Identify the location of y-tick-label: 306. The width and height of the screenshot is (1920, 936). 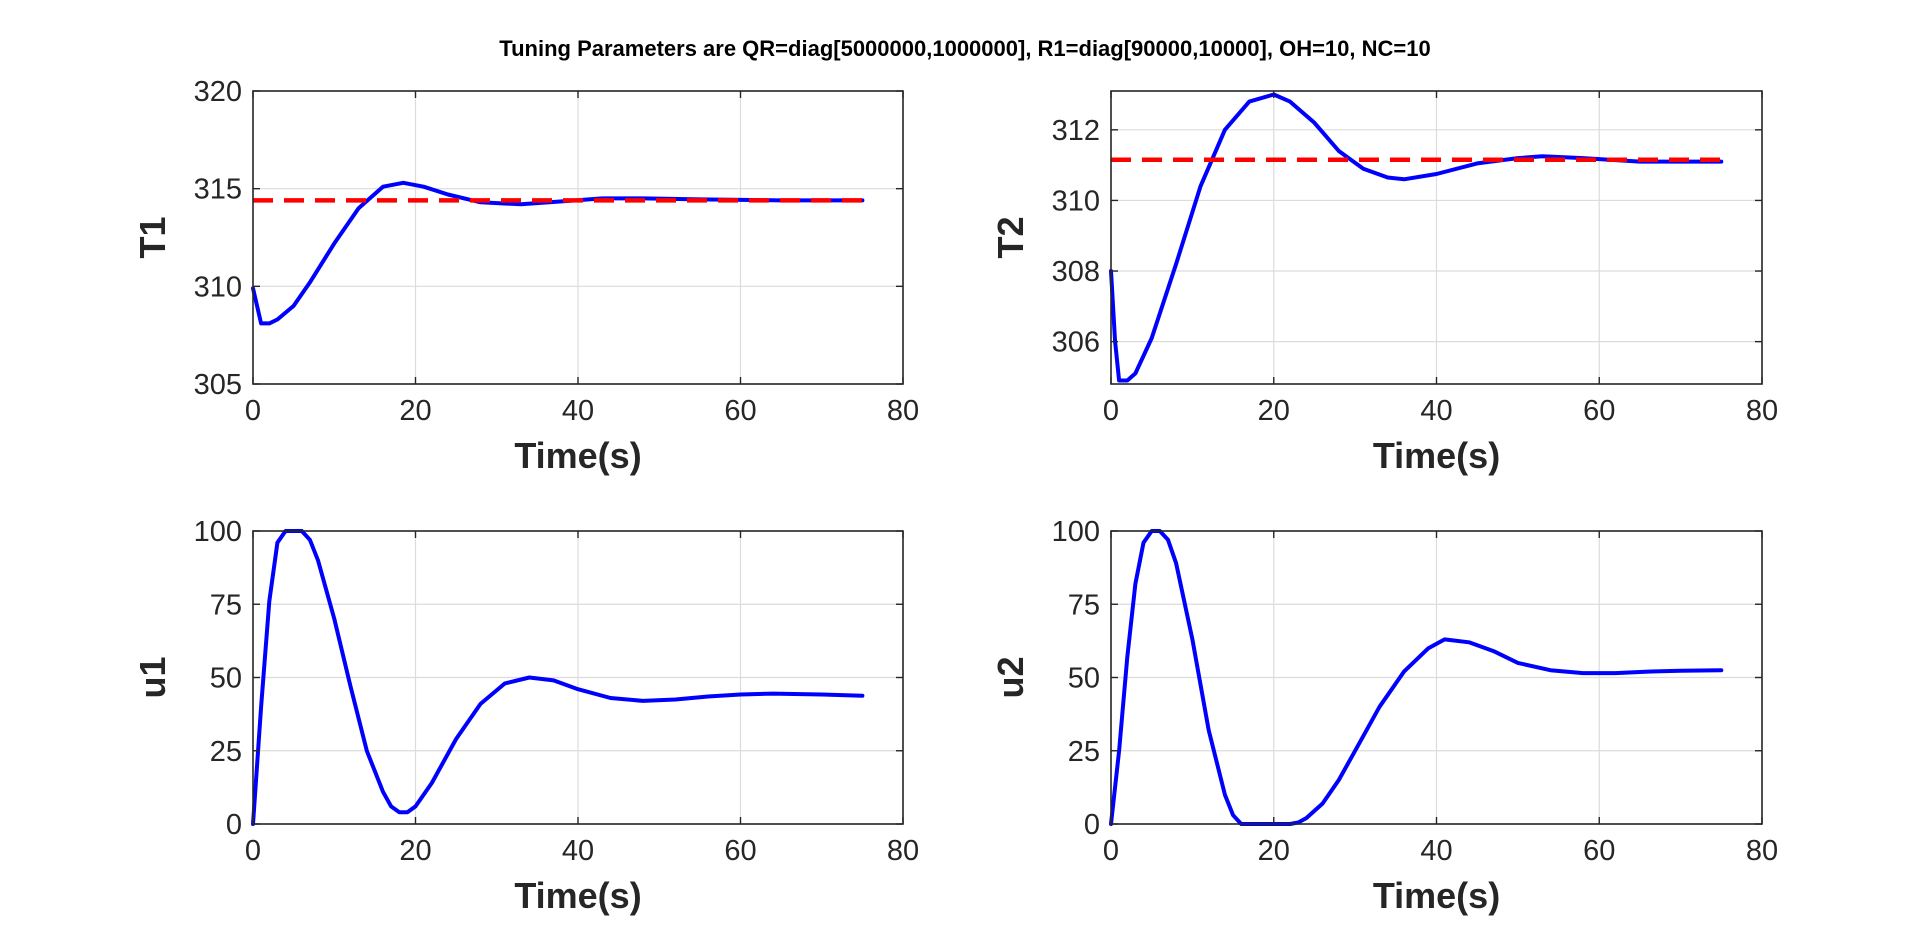
(1076, 343).